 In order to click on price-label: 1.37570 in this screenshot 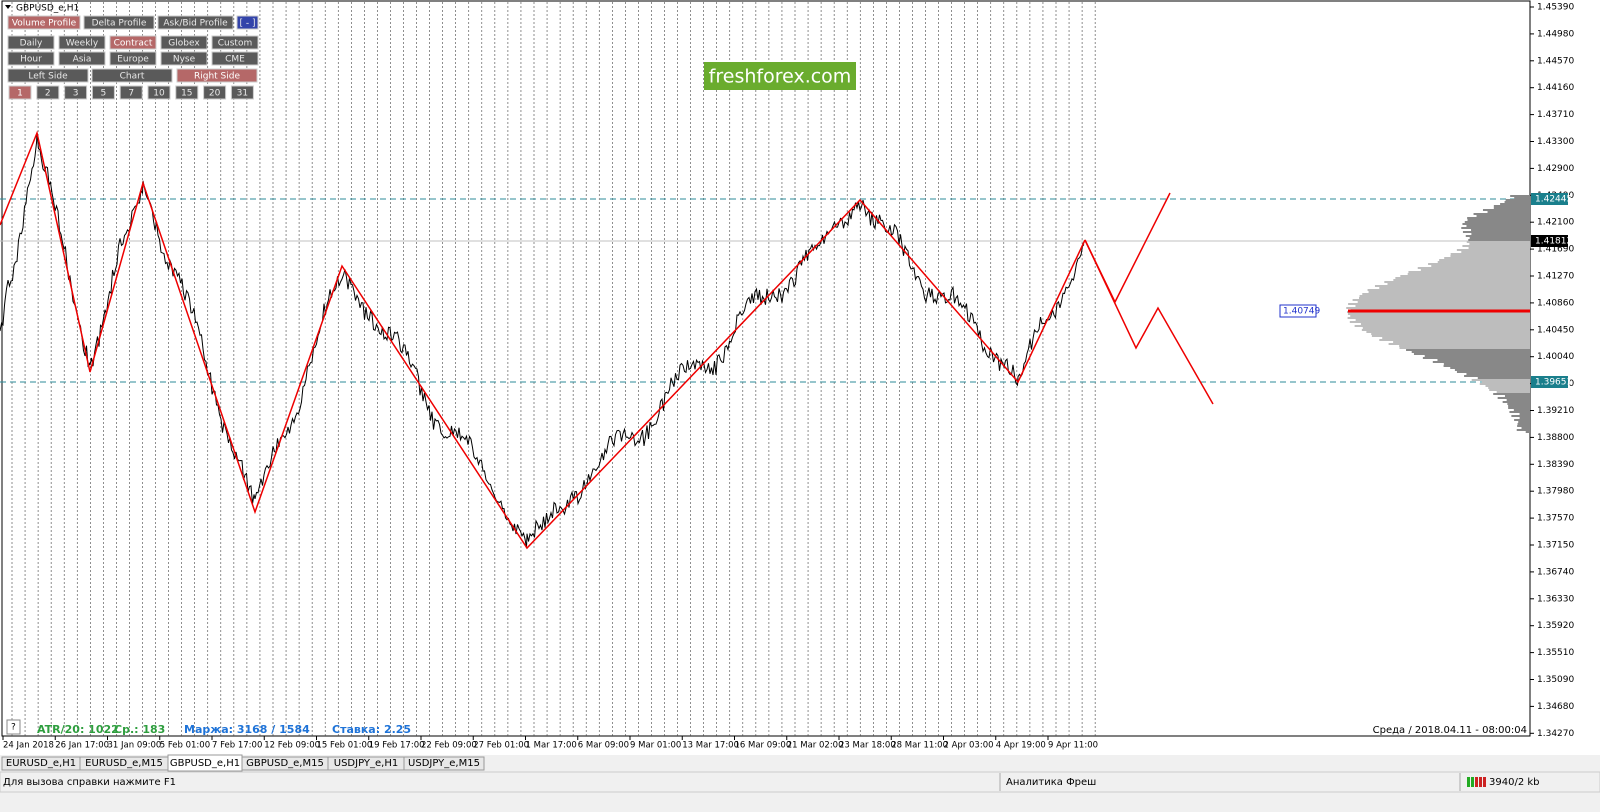, I will do `click(1555, 519)`.